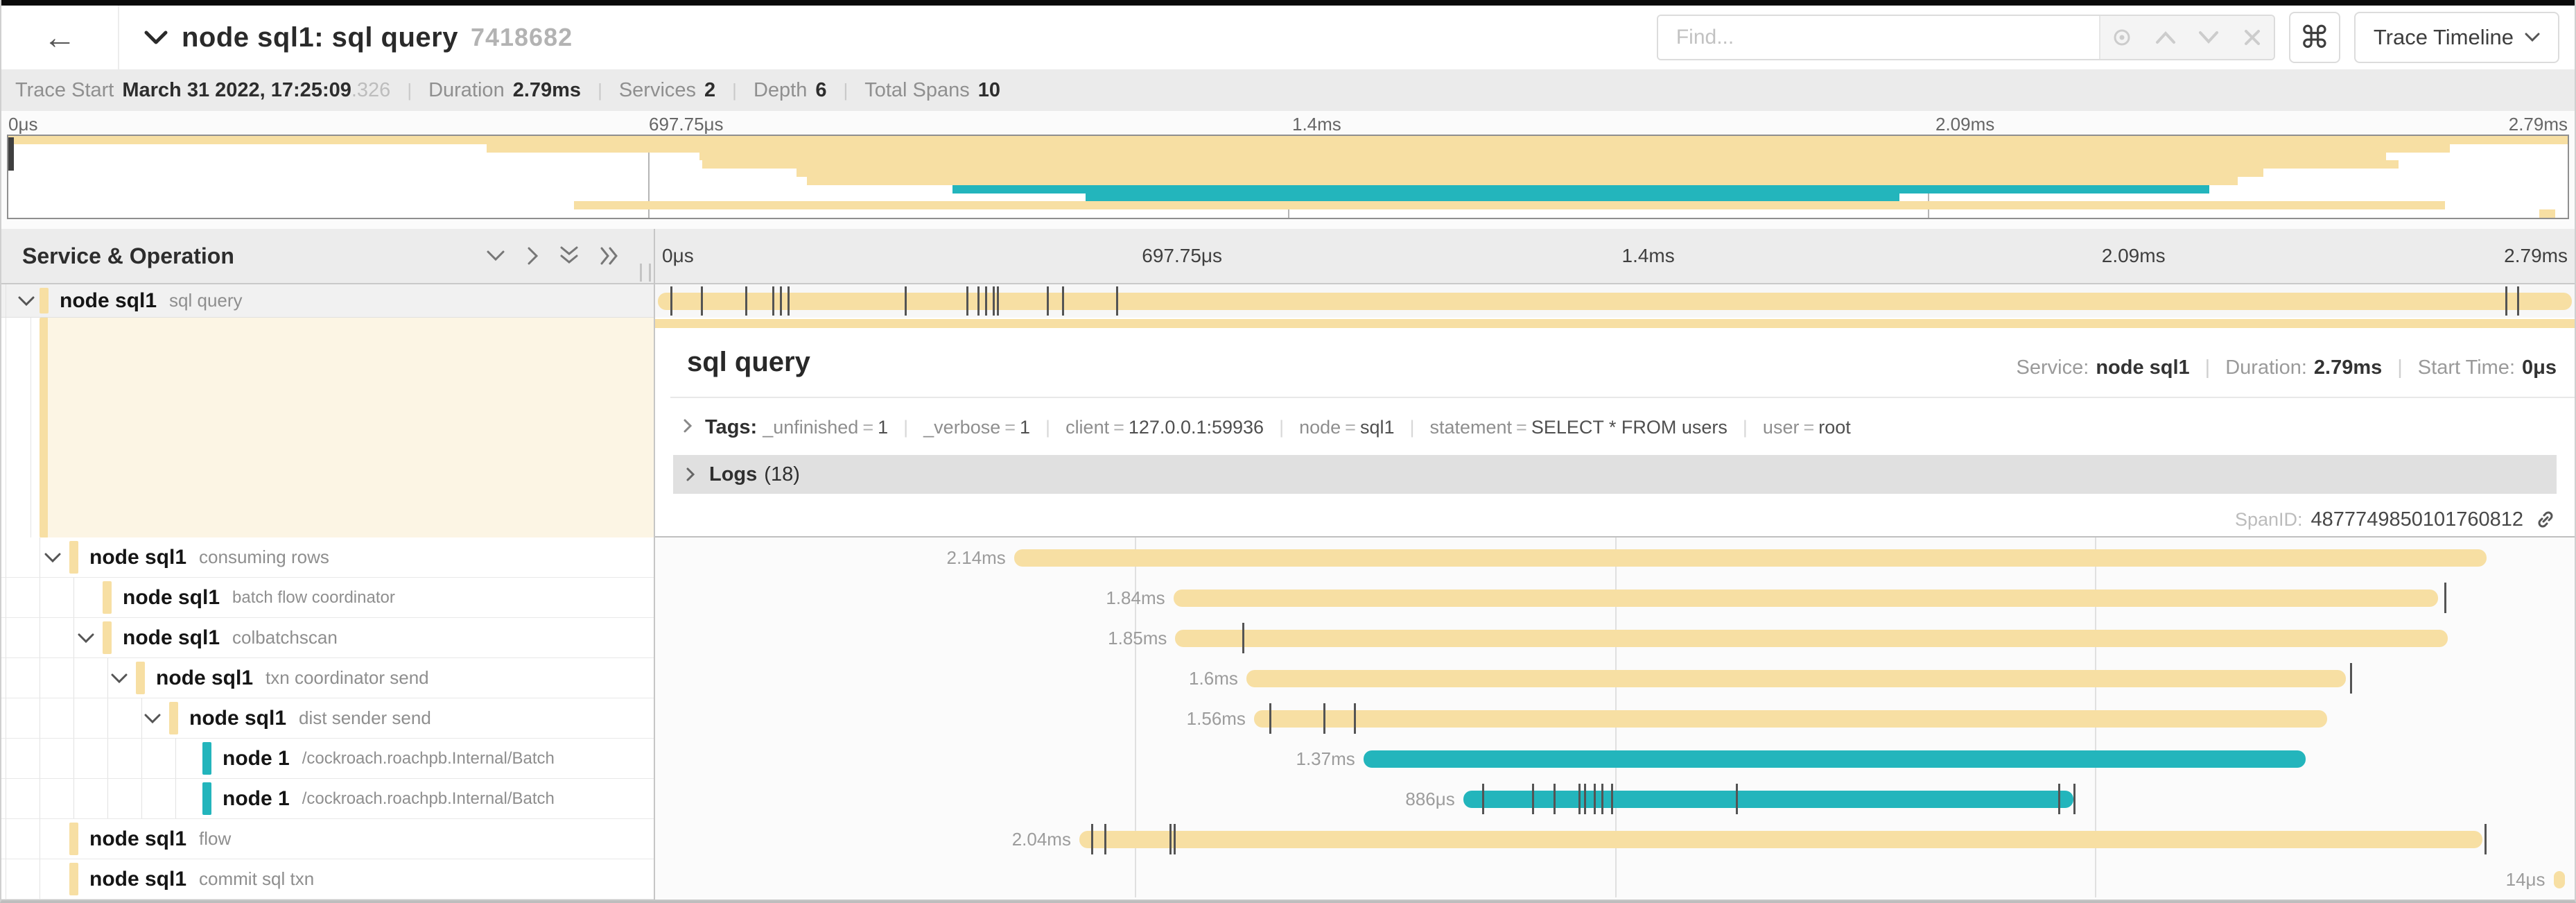 The height and width of the screenshot is (903, 2576). What do you see at coordinates (645, 273) in the screenshot?
I see `panel-resize-handle` at bounding box center [645, 273].